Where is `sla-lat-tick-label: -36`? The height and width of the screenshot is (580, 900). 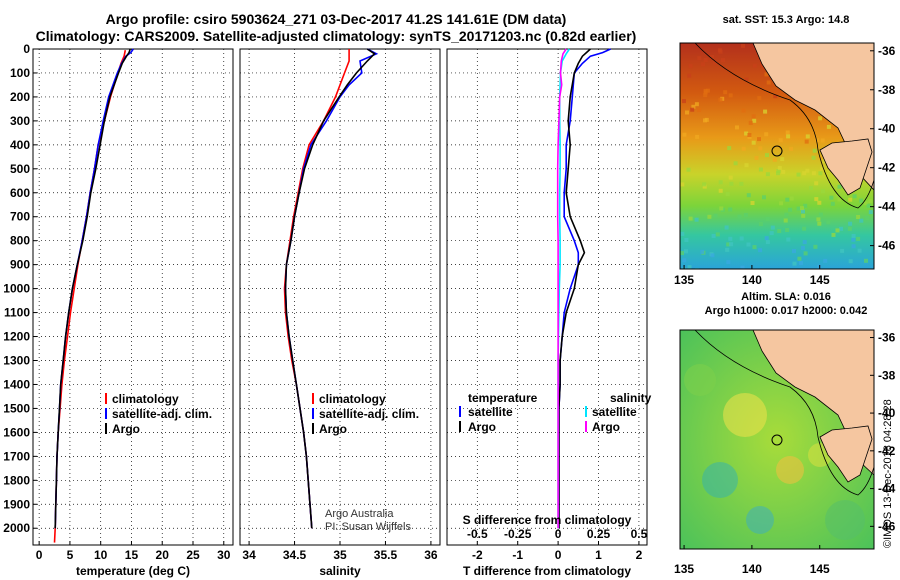 sla-lat-tick-label: -36 is located at coordinates (887, 338).